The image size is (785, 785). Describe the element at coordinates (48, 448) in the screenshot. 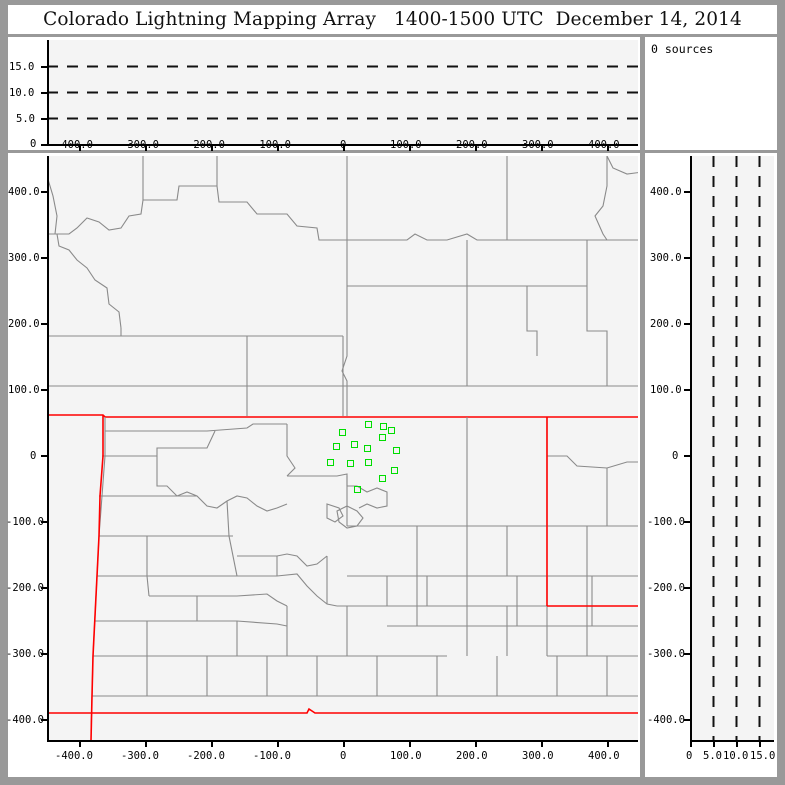

I see `map-y-axis` at that location.